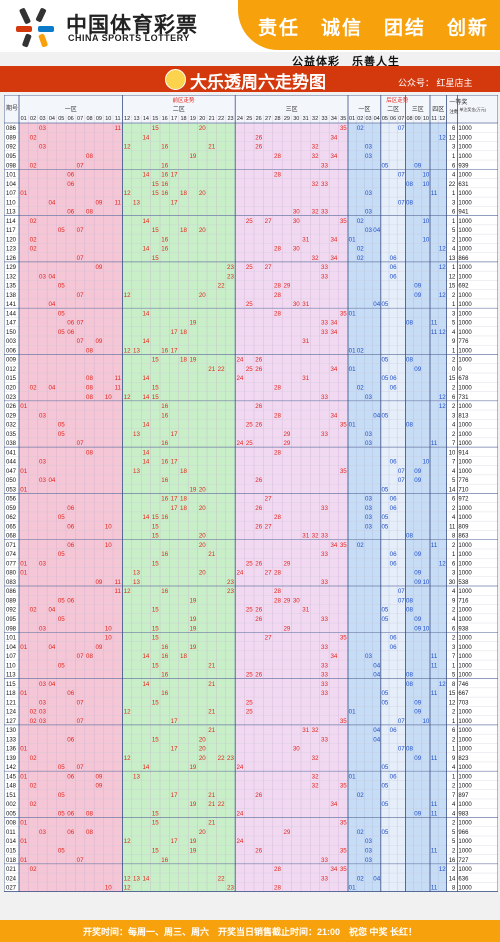 The height and width of the screenshot is (942, 500). What do you see at coordinates (11, 592) in the screenshot?
I see `row-issue: 086` at bounding box center [11, 592].